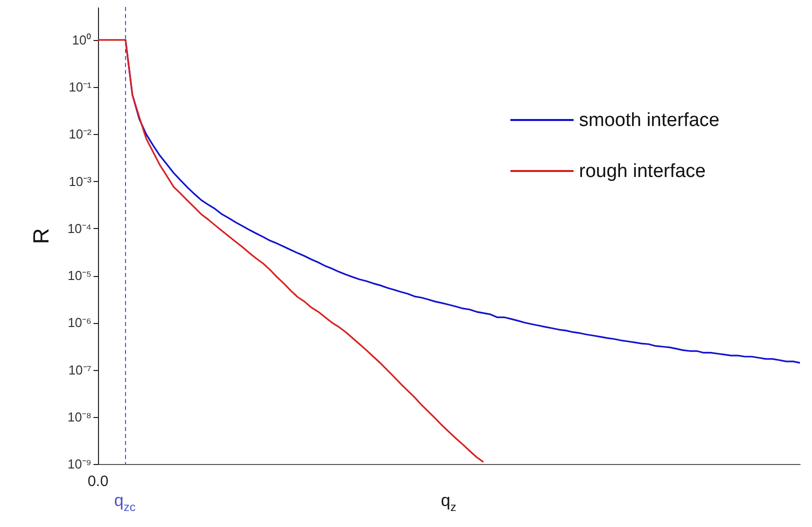 This screenshot has height=527, width=812. What do you see at coordinates (80, 322) in the screenshot?
I see `y-tick-label: 10⁻⁶` at bounding box center [80, 322].